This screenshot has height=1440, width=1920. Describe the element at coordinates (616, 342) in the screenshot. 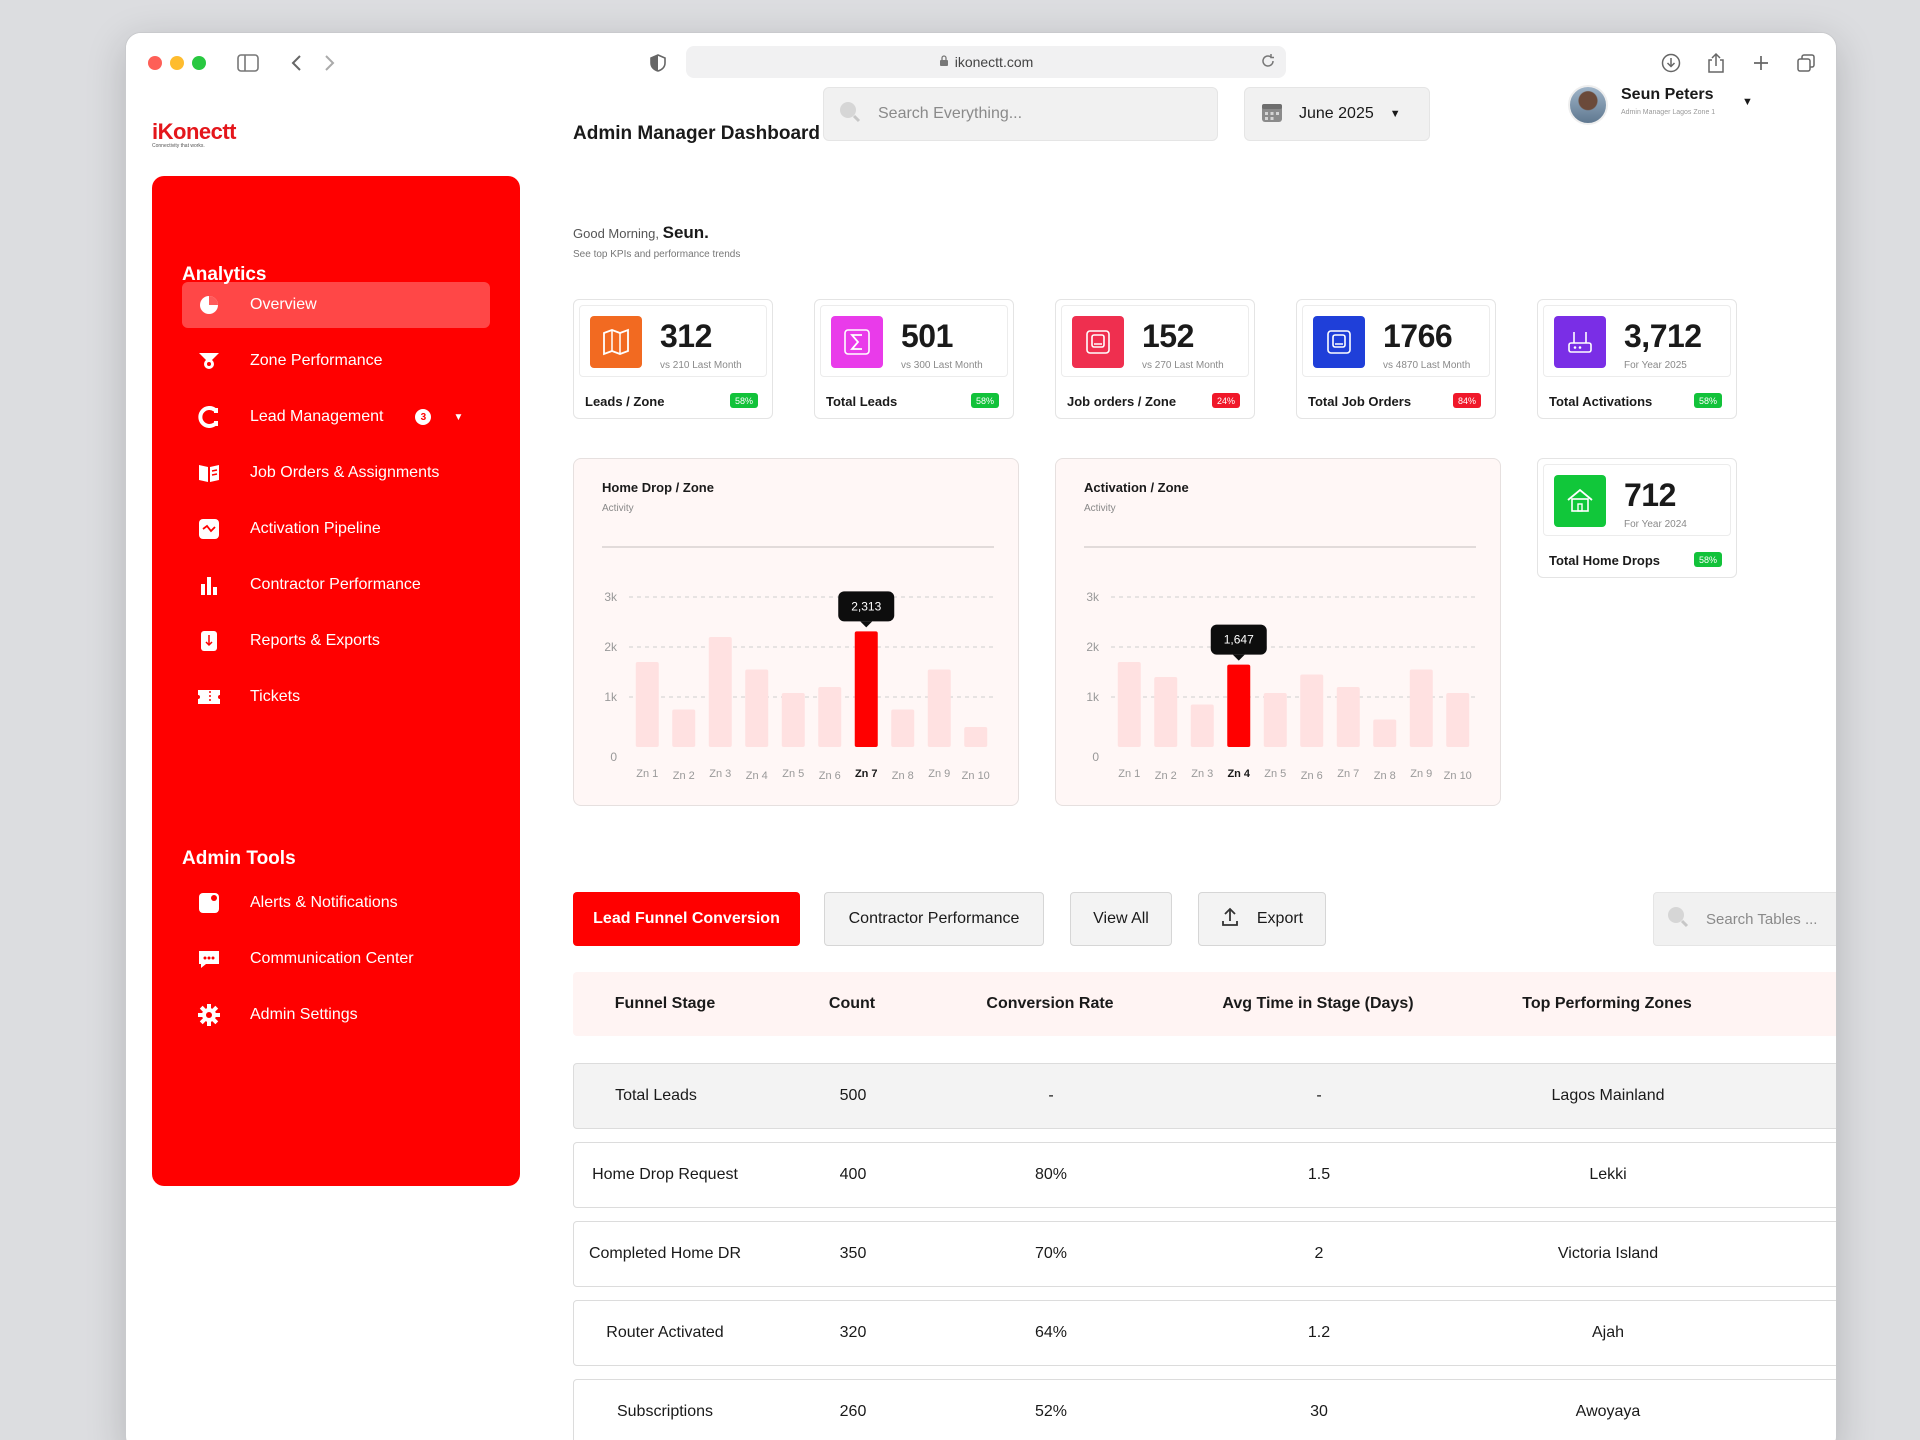

I see `map-icon` at that location.